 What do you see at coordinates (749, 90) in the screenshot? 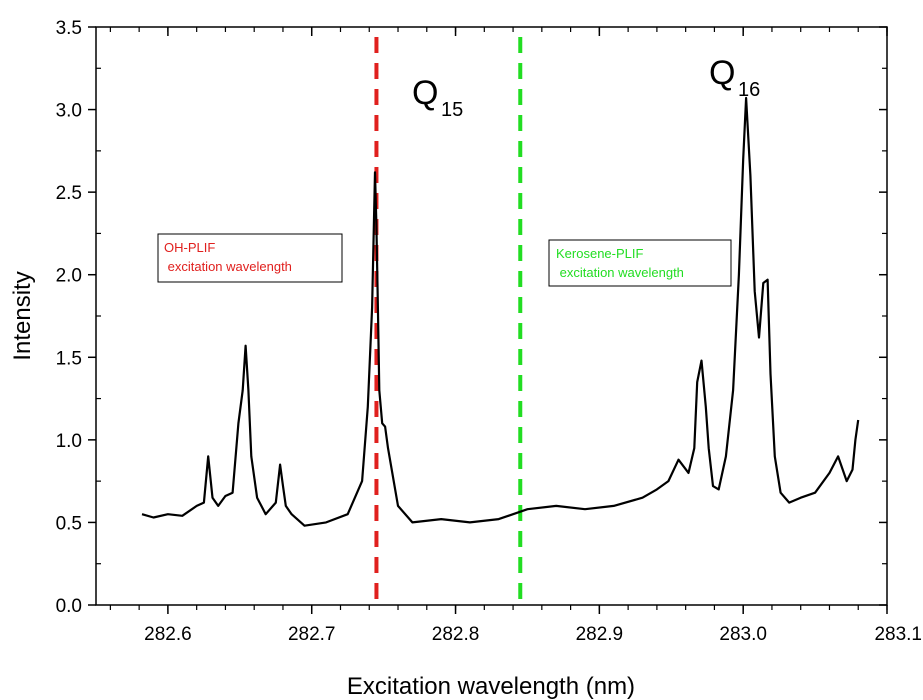
I see `q16-subscript: 16` at bounding box center [749, 90].